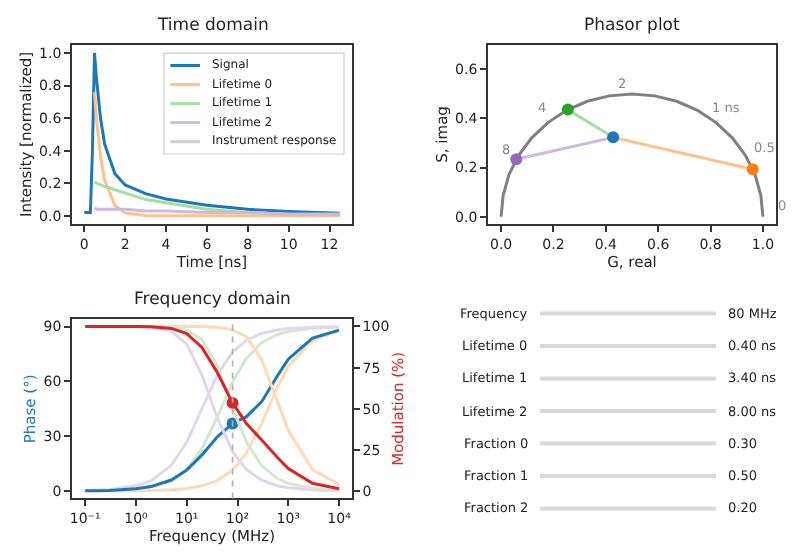  I want to click on chart-title: Frequency domain, so click(212, 300).